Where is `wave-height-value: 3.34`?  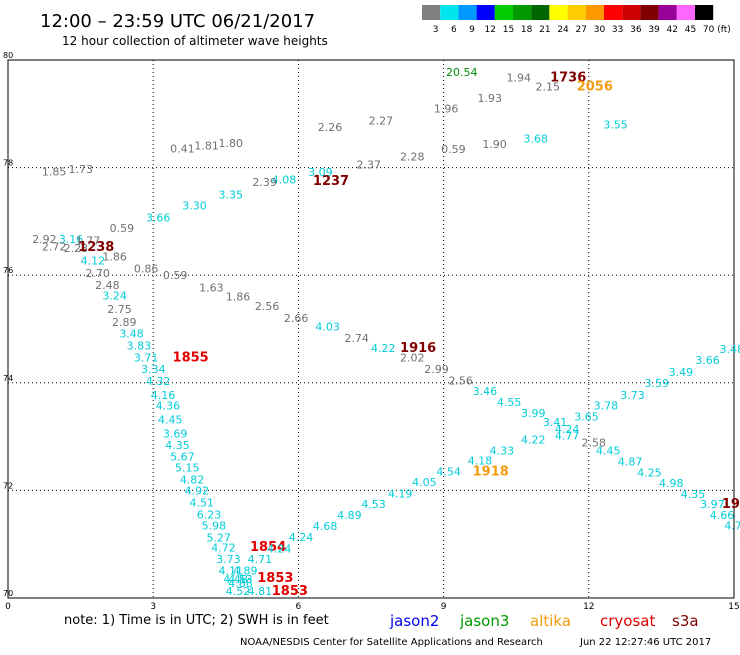
wave-height-value: 3.34 is located at coordinates (153, 369).